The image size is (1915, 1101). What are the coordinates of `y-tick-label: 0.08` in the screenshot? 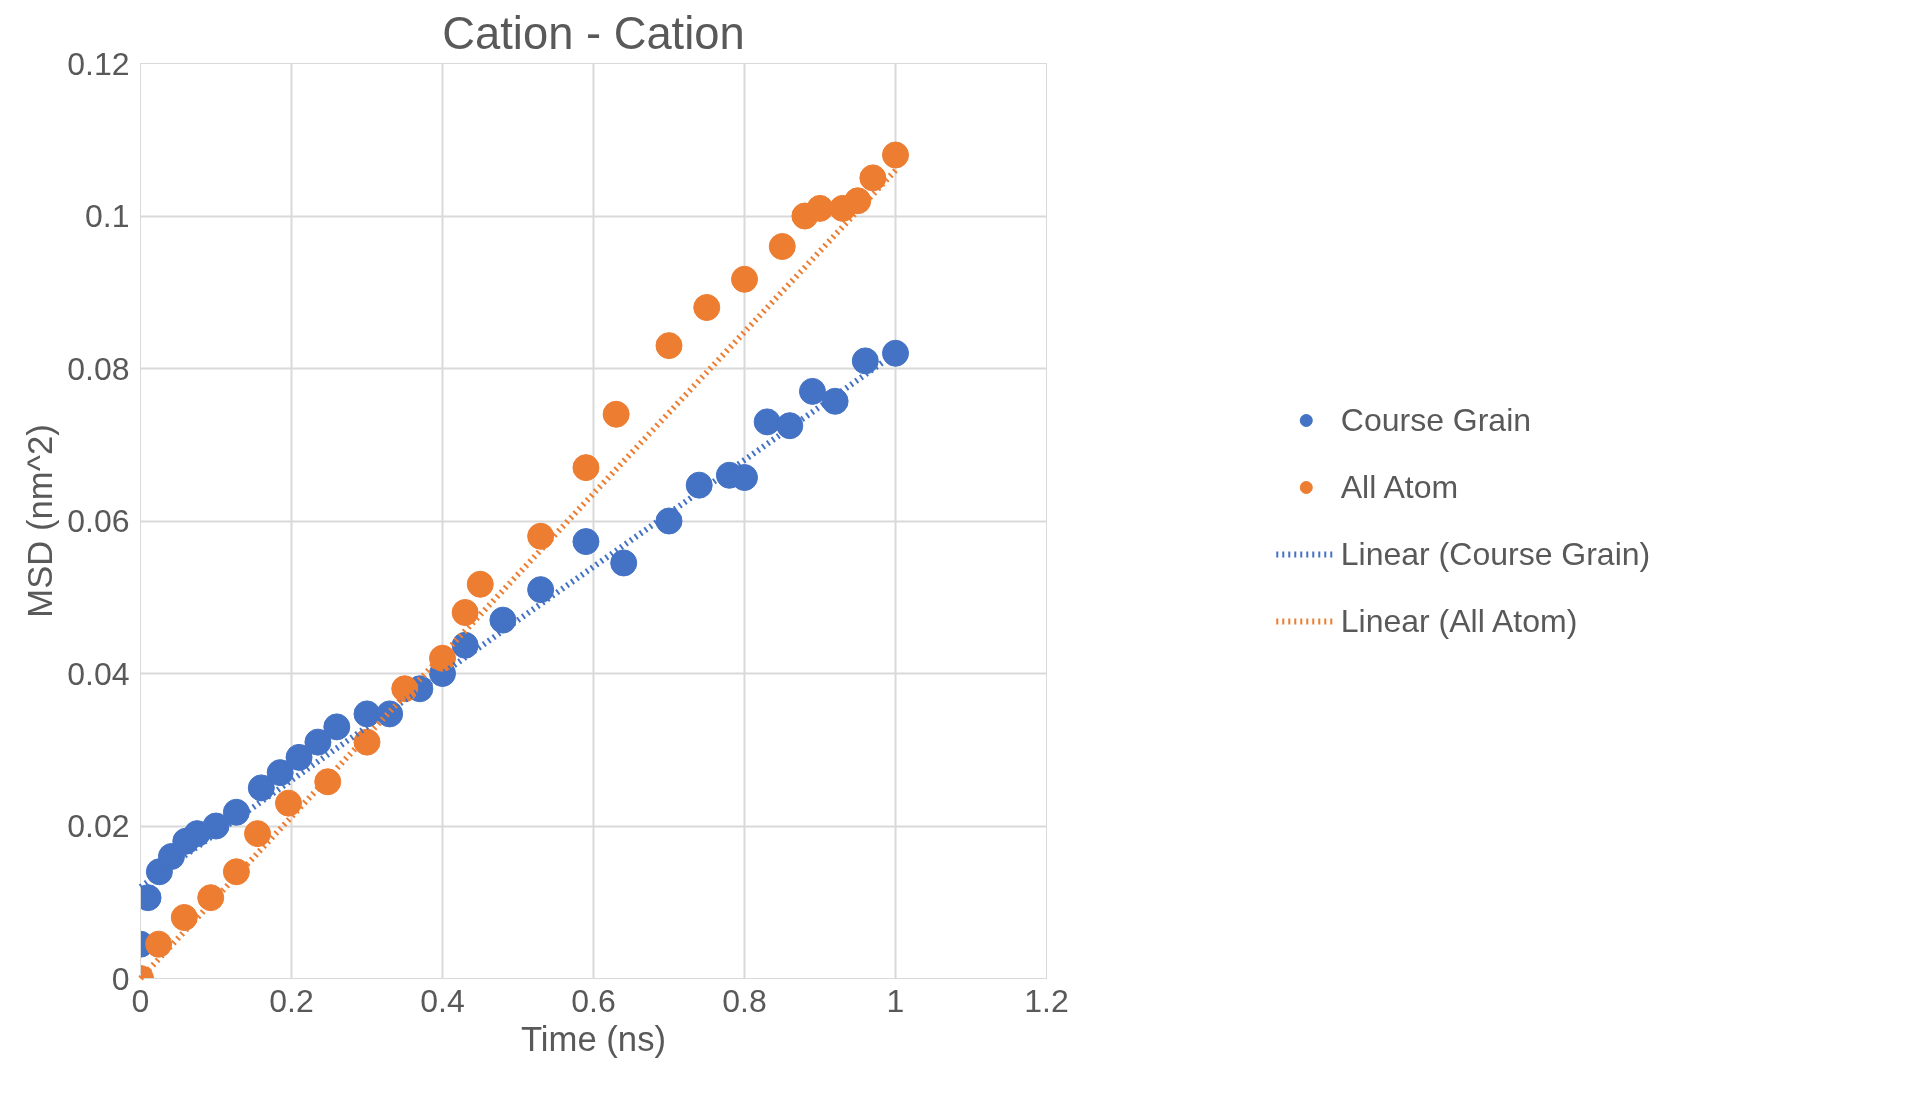 It's located at (98, 368).